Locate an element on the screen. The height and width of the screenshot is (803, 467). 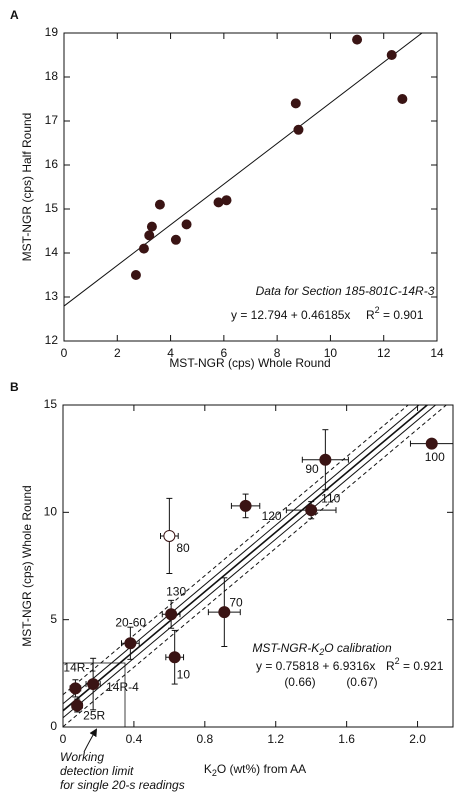
std-error: (0.67) is located at coordinates (361, 682).